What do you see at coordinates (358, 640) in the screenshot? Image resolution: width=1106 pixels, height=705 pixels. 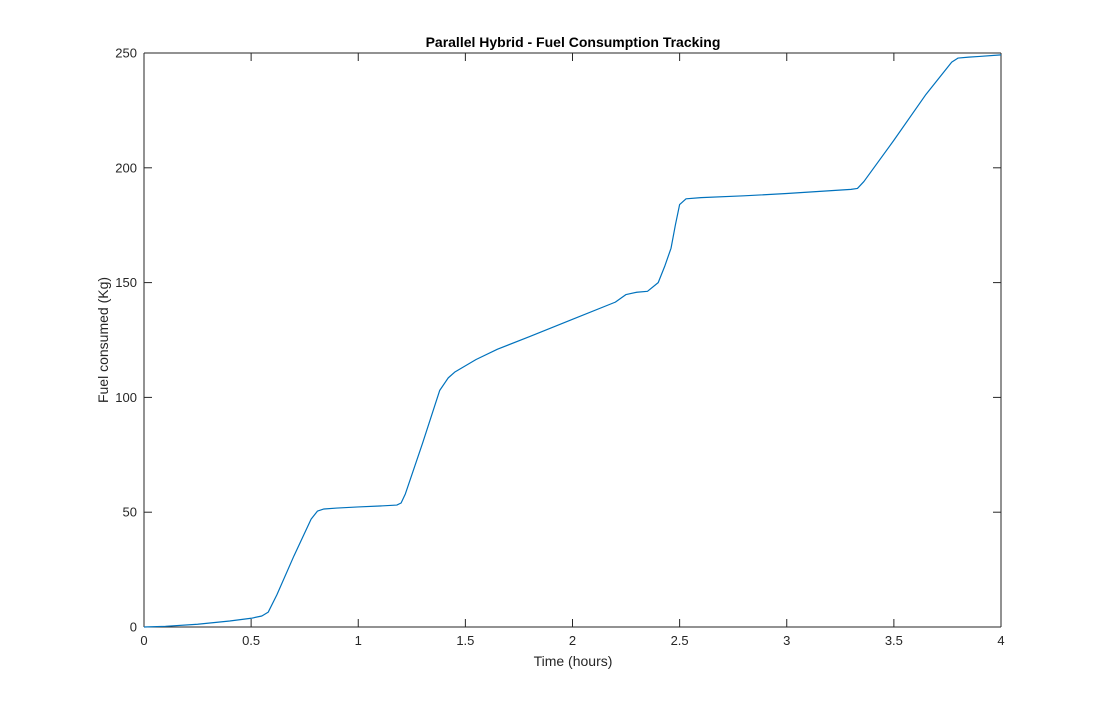 I see `x-tick-label: 1` at bounding box center [358, 640].